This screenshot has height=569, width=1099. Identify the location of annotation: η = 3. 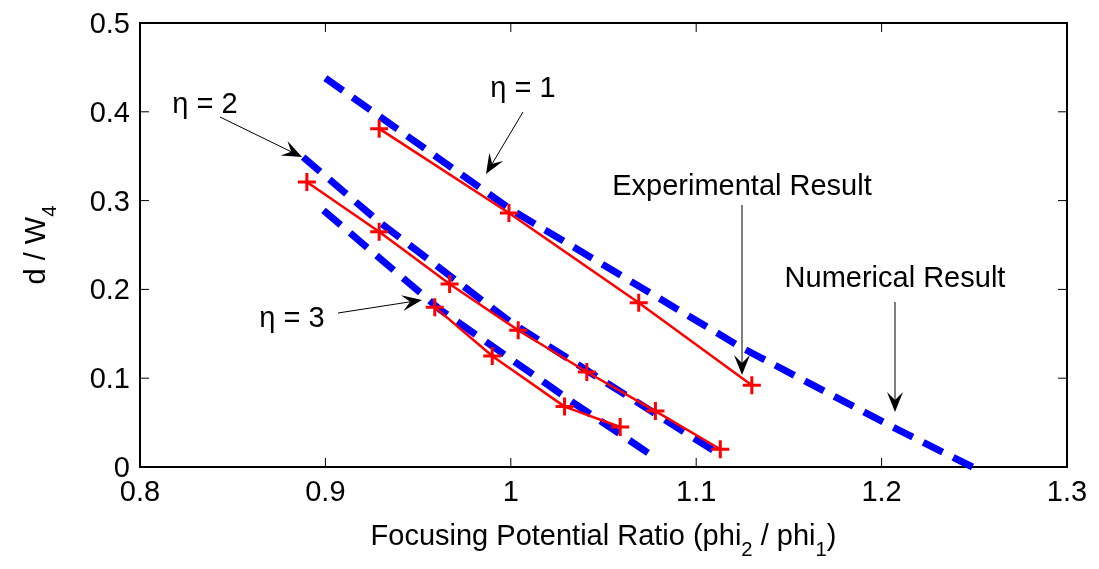
(292, 317).